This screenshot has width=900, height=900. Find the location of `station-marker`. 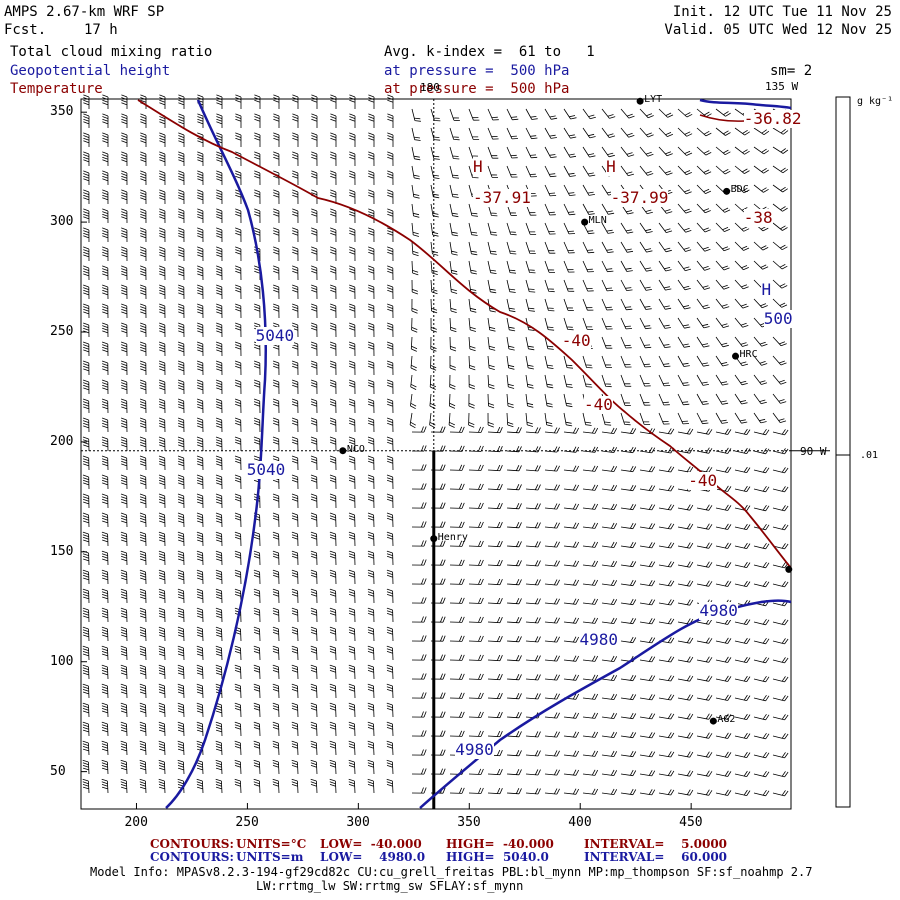

station-marker is located at coordinates (434, 539).